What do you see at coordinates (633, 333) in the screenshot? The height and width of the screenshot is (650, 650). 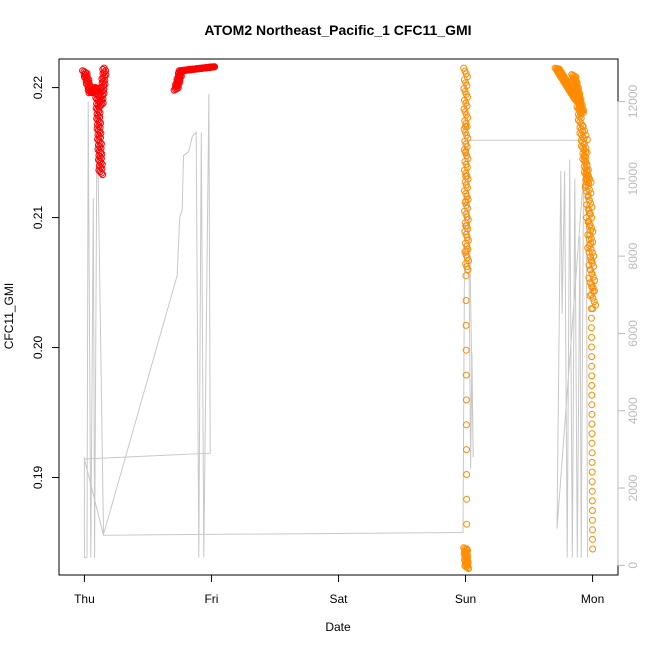 I see `y2-tick-label: 6000` at bounding box center [633, 333].